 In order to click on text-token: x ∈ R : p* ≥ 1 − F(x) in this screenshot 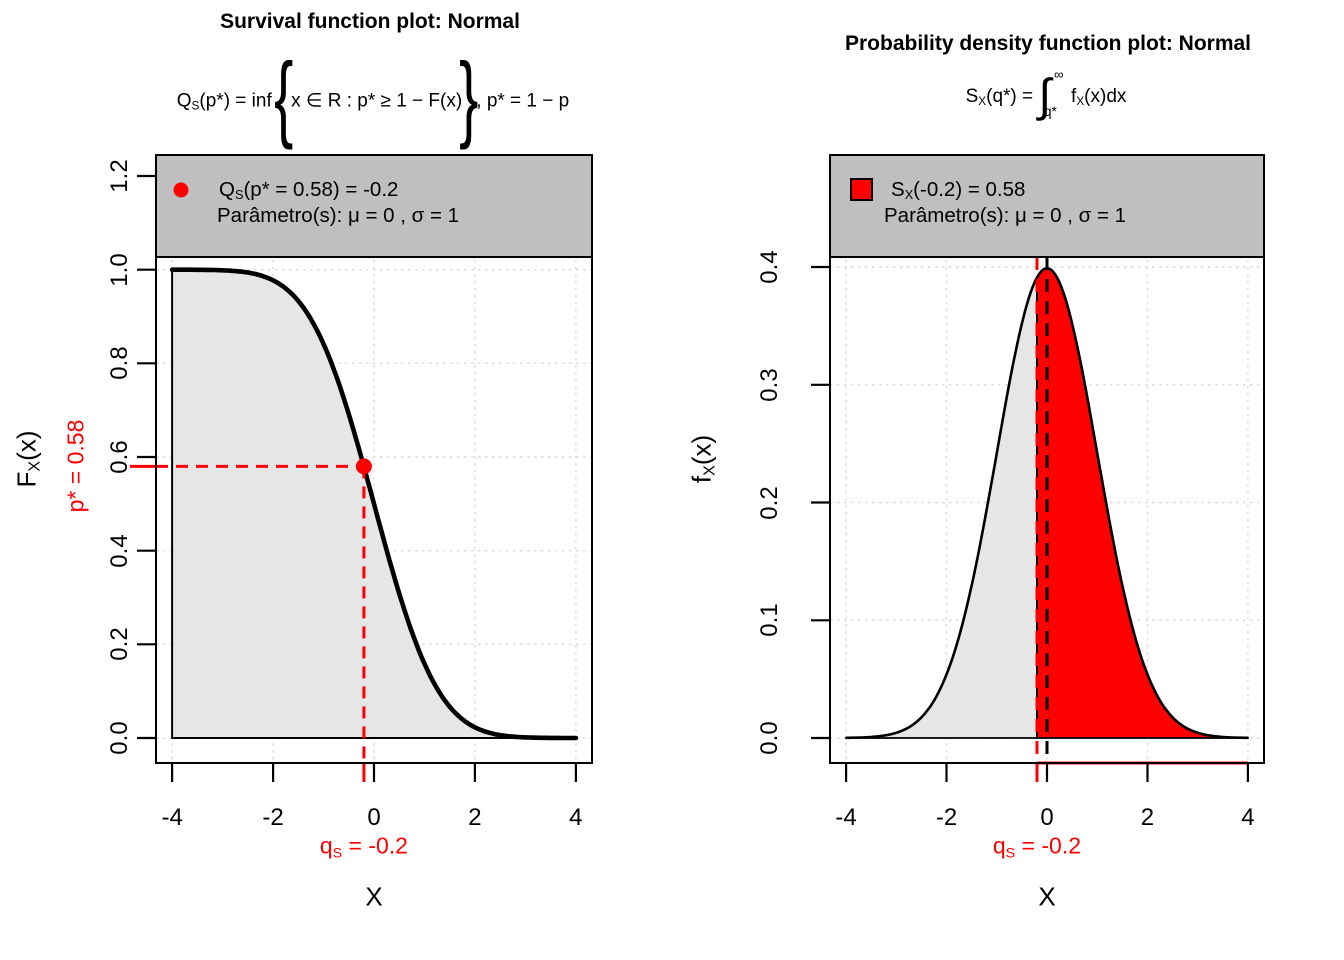, I will do `click(377, 101)`.